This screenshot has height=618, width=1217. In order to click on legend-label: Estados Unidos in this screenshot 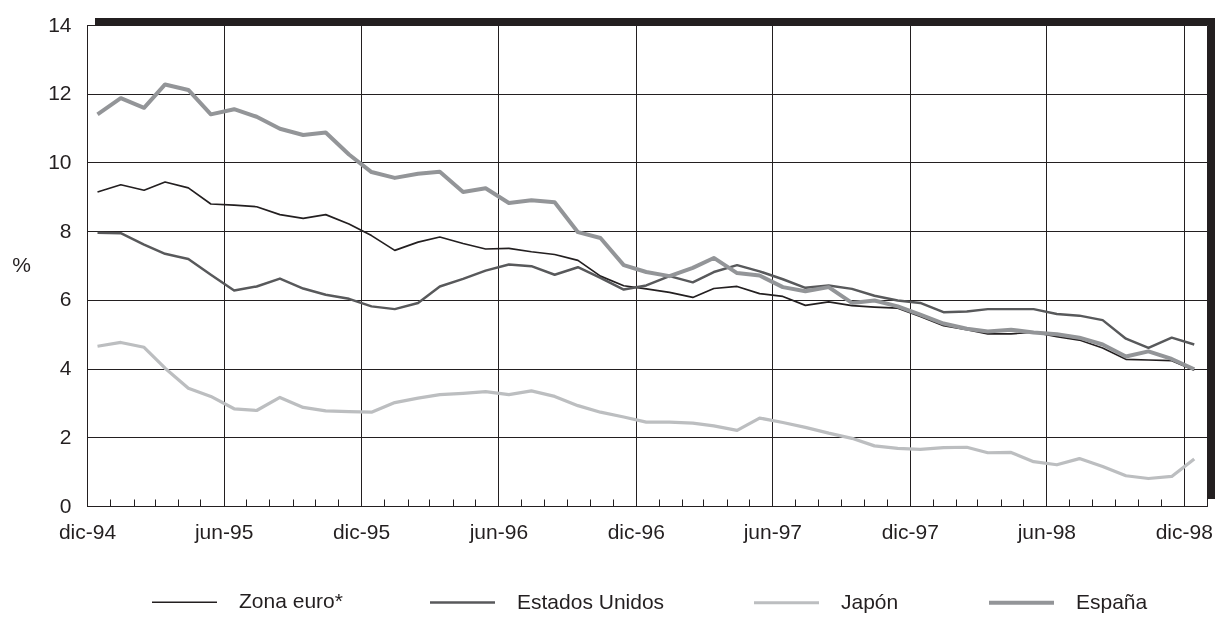, I will do `click(591, 601)`.